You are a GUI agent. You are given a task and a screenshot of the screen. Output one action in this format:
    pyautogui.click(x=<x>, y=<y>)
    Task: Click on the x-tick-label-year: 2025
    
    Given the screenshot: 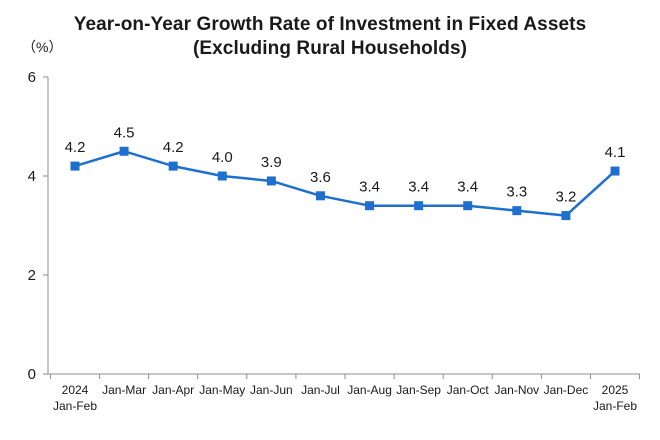 What is the action you would take?
    pyautogui.click(x=615, y=390)
    